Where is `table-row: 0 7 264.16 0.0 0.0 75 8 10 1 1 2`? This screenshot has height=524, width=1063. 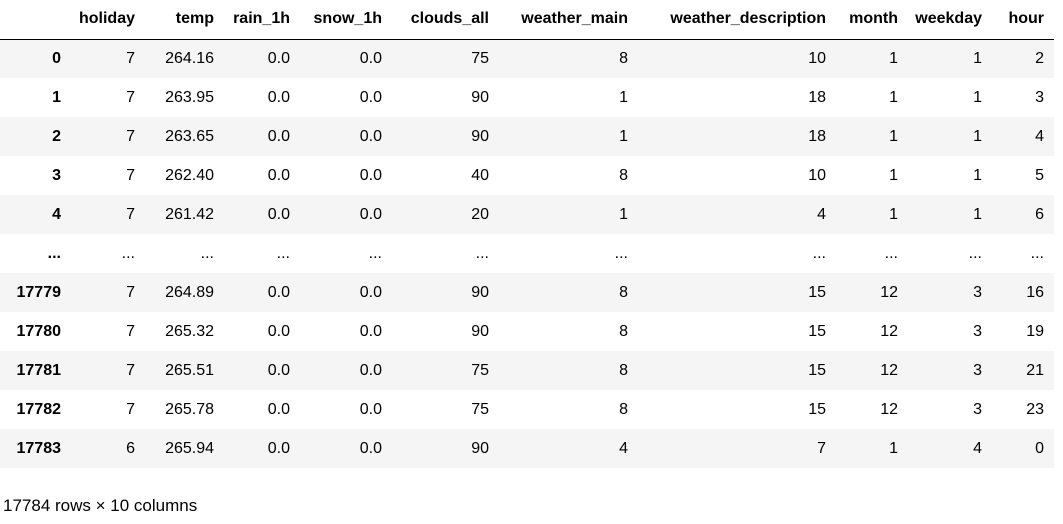 table-row: 0 7 264.16 0.0 0.0 75 8 10 1 1 2 is located at coordinates (527, 58).